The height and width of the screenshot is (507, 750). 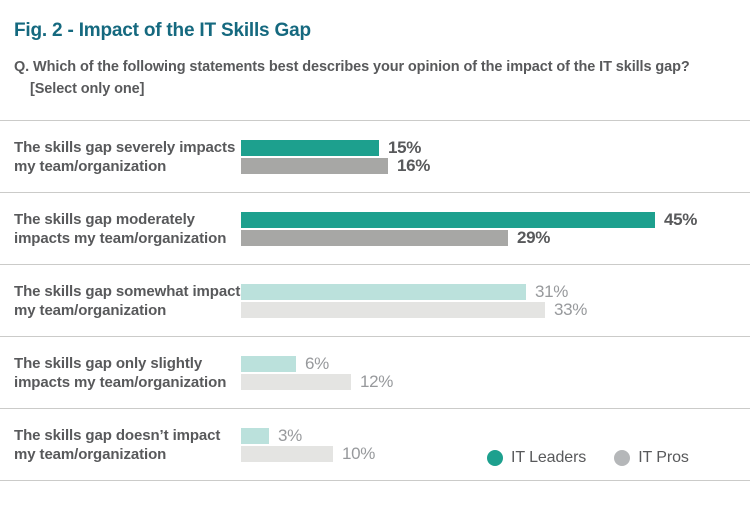 I want to click on chart-legend: IT Leaders IT Pros, so click(x=588, y=458).